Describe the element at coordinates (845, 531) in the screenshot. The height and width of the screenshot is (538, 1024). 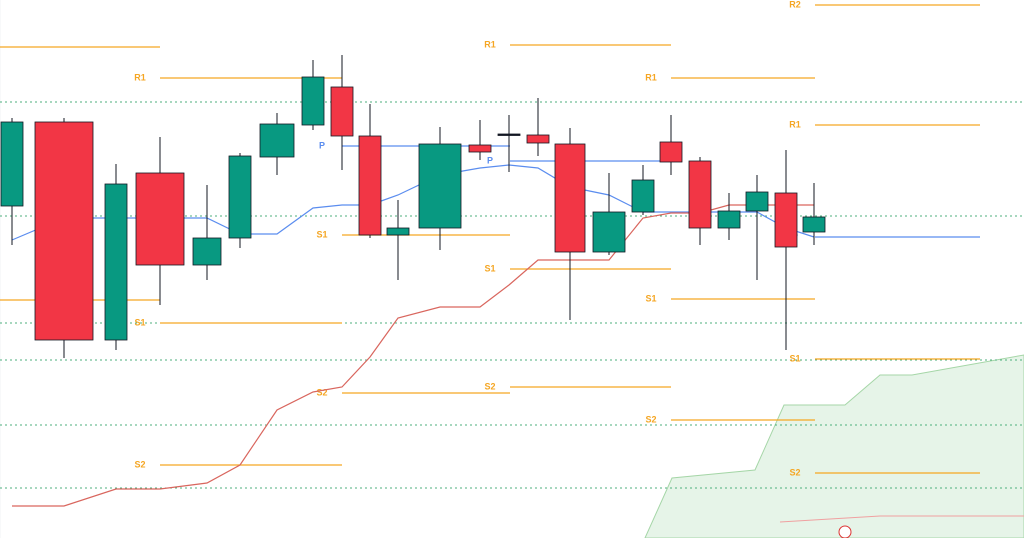
I see `flag-icon` at that location.